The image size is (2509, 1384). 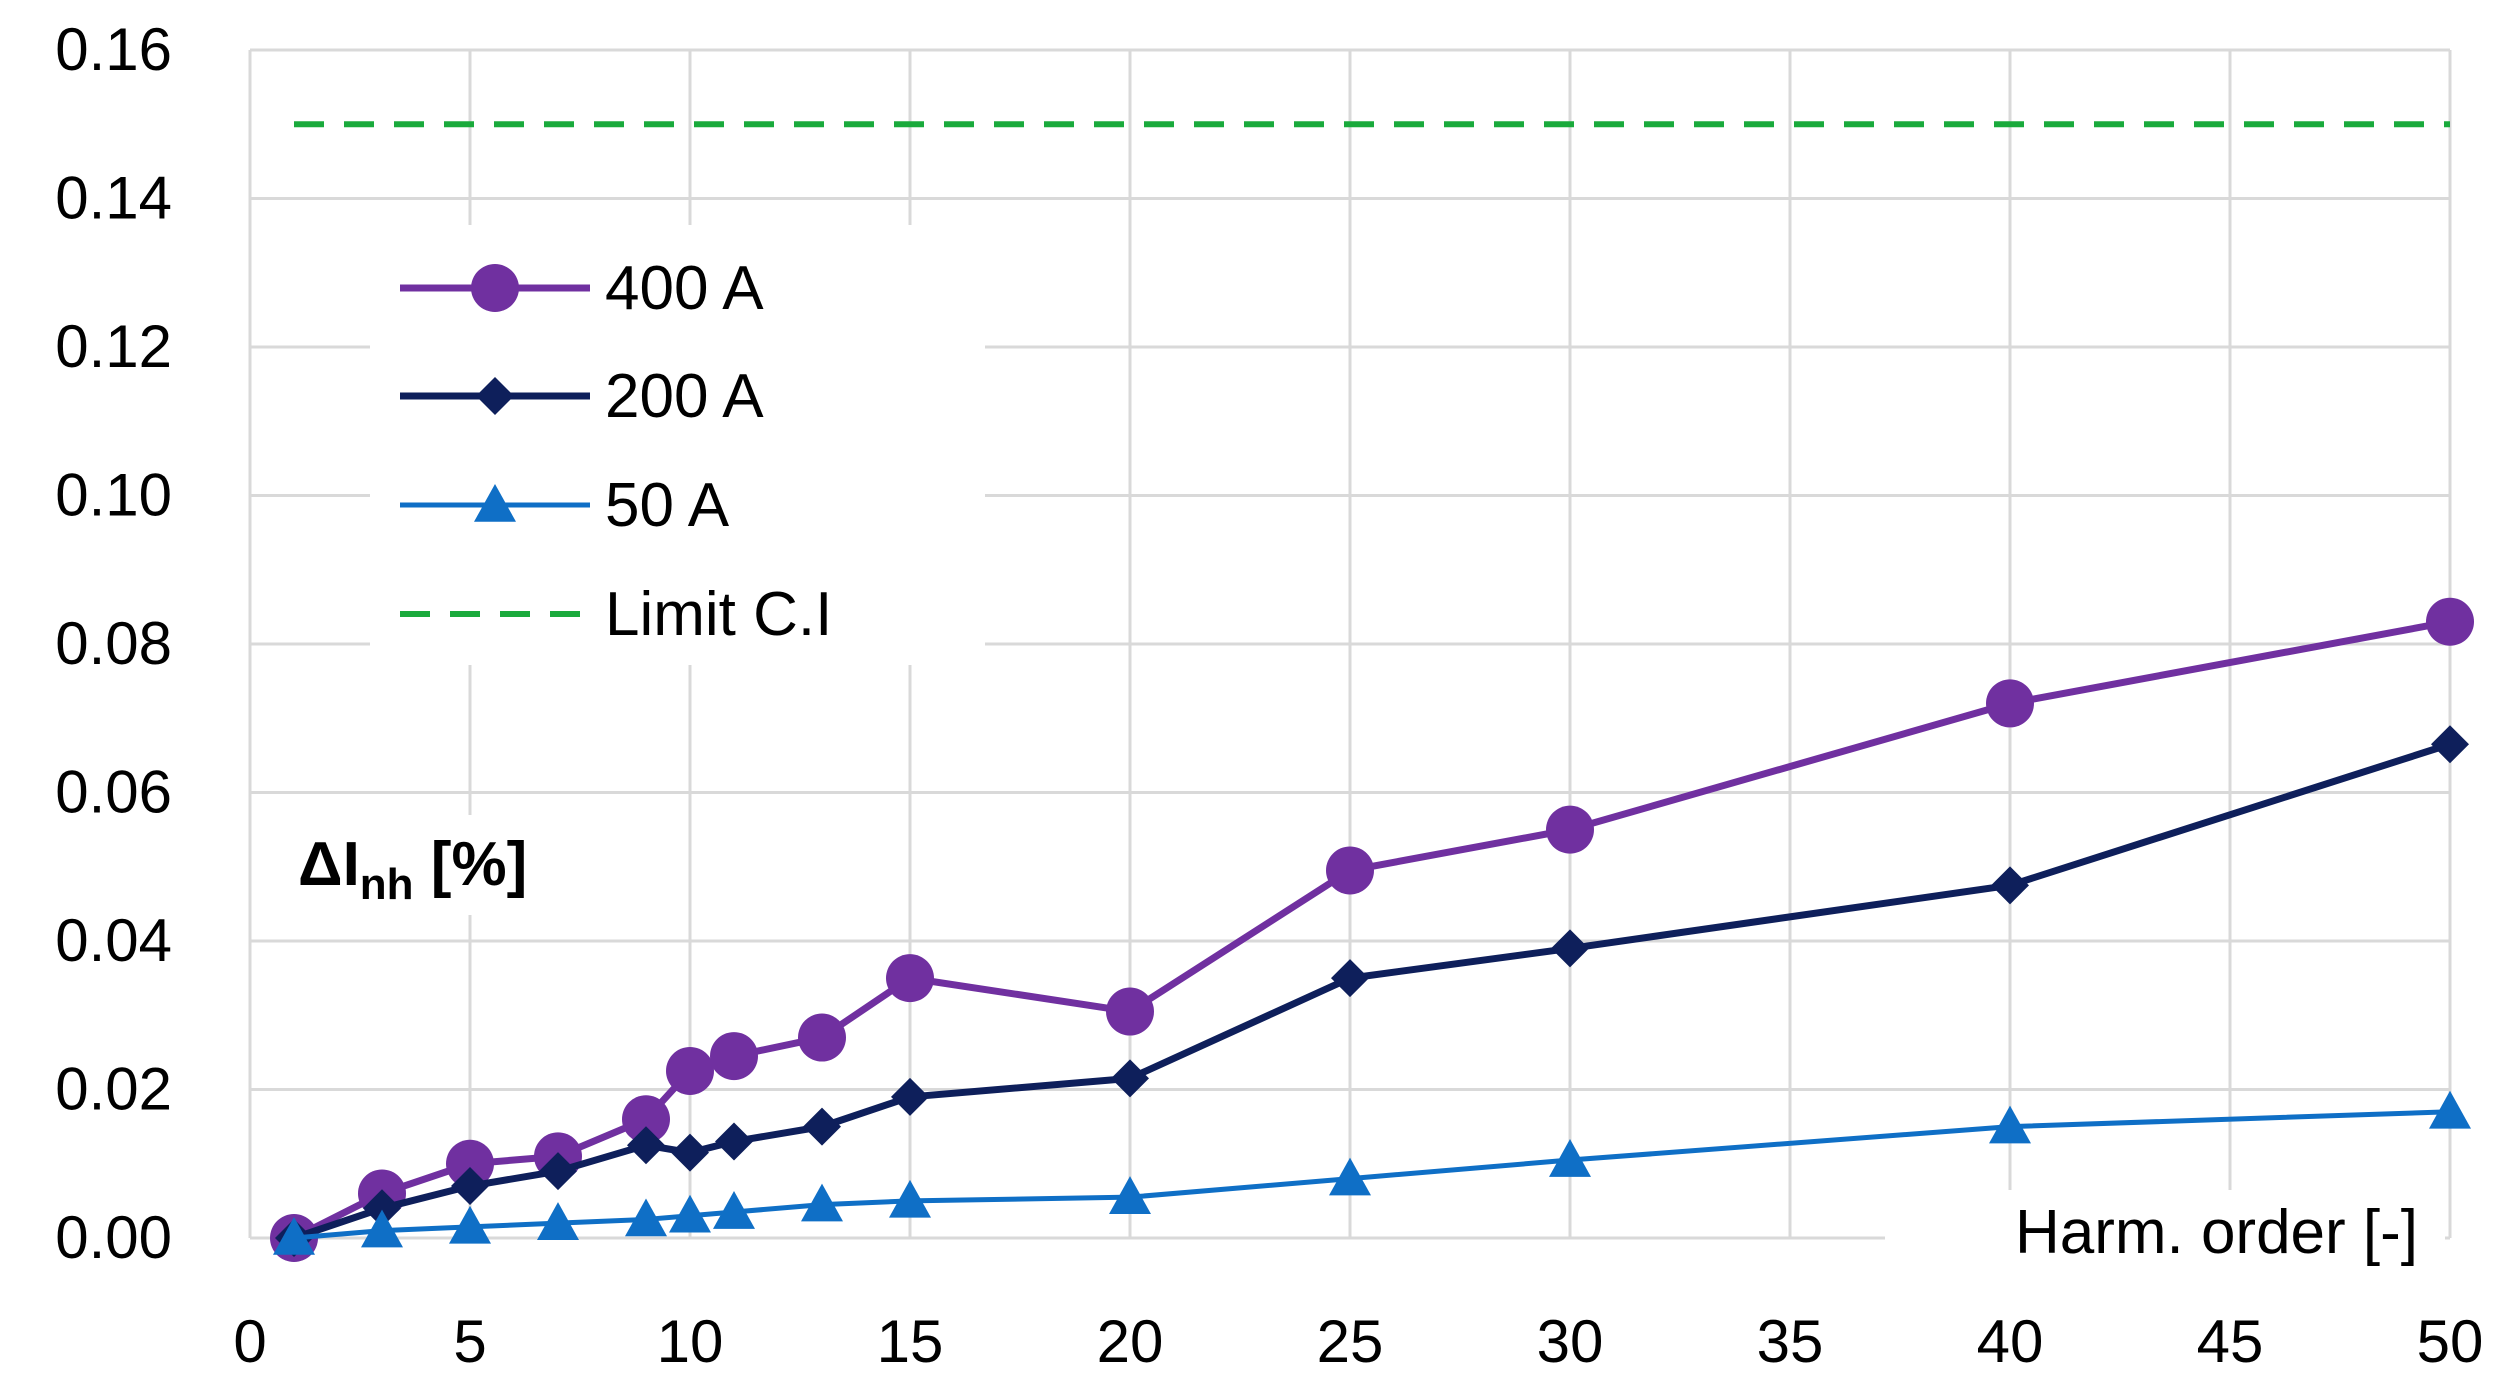 I want to click on y-axis-label-unit: [%], so click(x=479, y=864).